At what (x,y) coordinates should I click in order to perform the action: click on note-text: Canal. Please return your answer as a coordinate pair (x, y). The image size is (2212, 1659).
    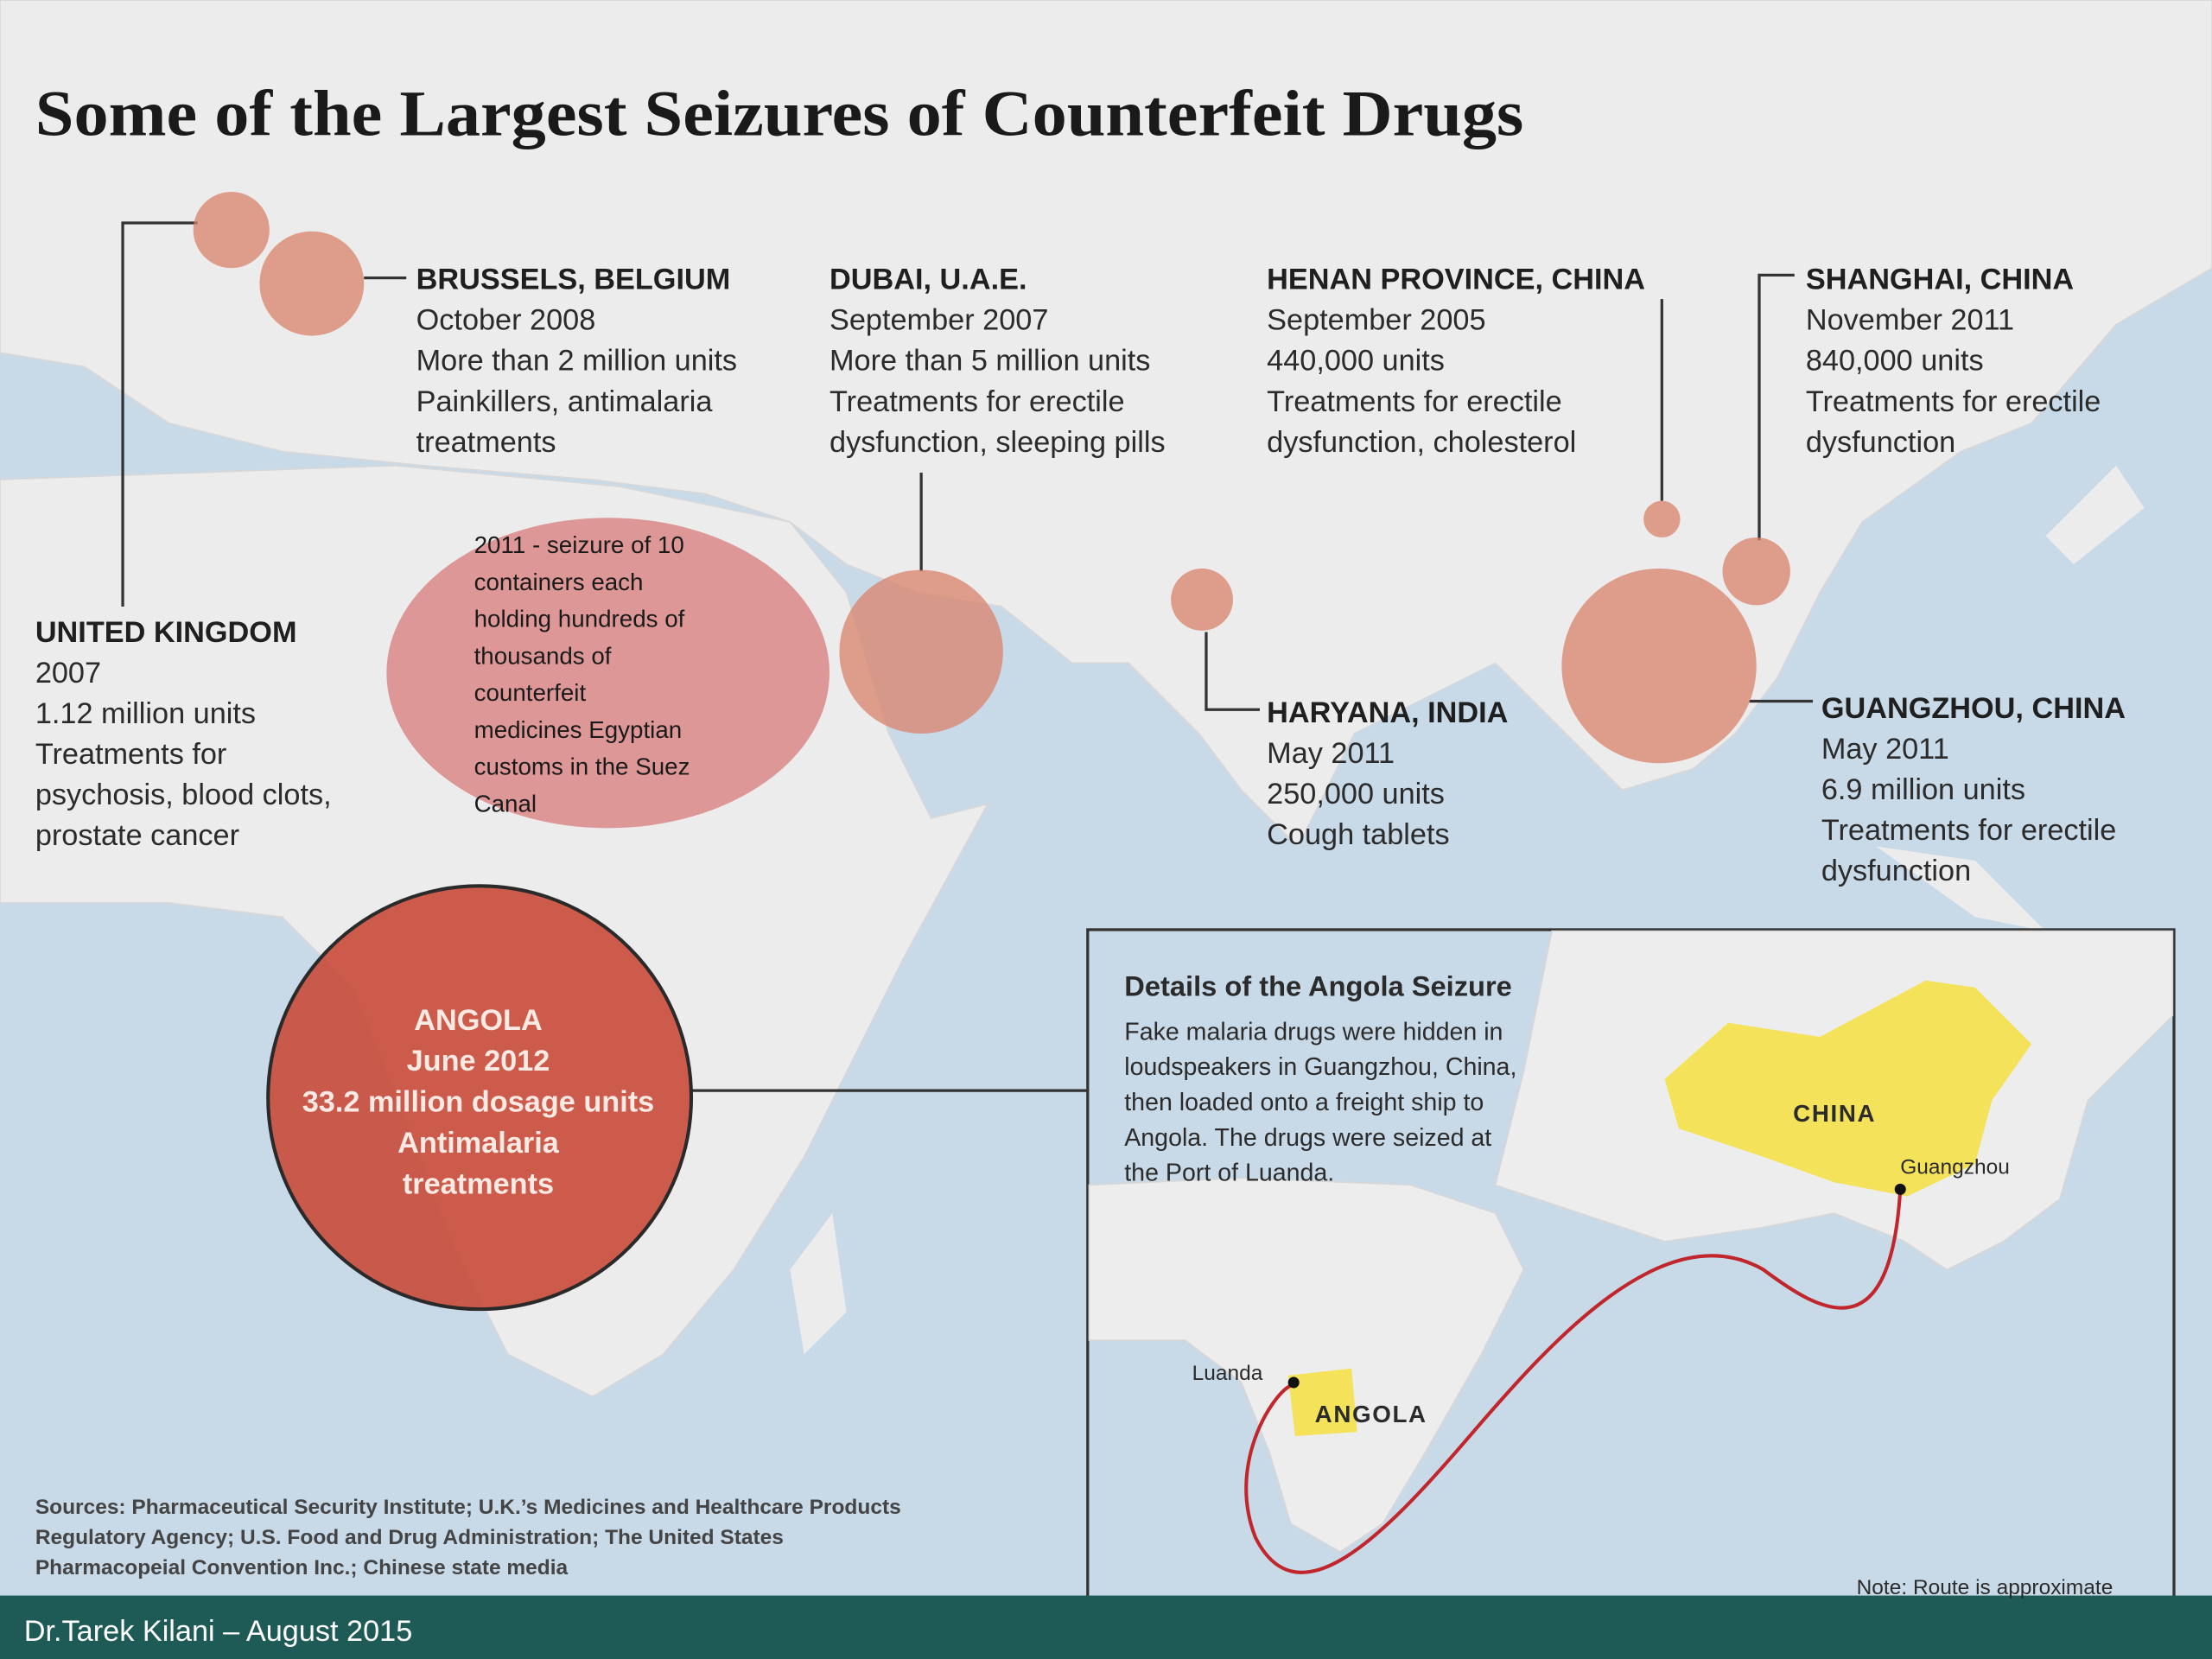
    Looking at the image, I should click on (506, 803).